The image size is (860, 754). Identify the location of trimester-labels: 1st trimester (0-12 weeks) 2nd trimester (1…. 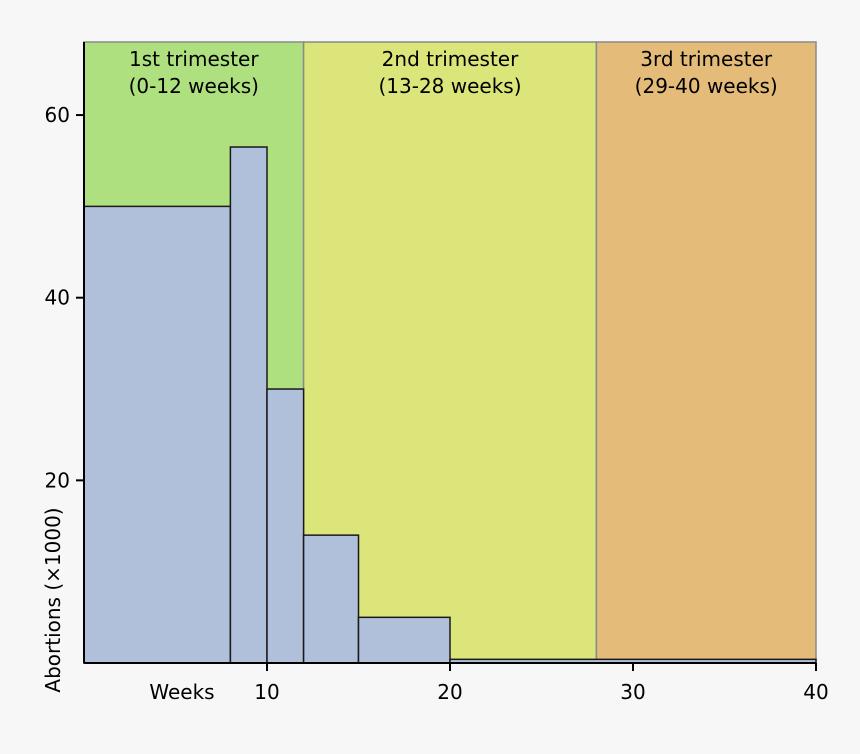
(453, 72).